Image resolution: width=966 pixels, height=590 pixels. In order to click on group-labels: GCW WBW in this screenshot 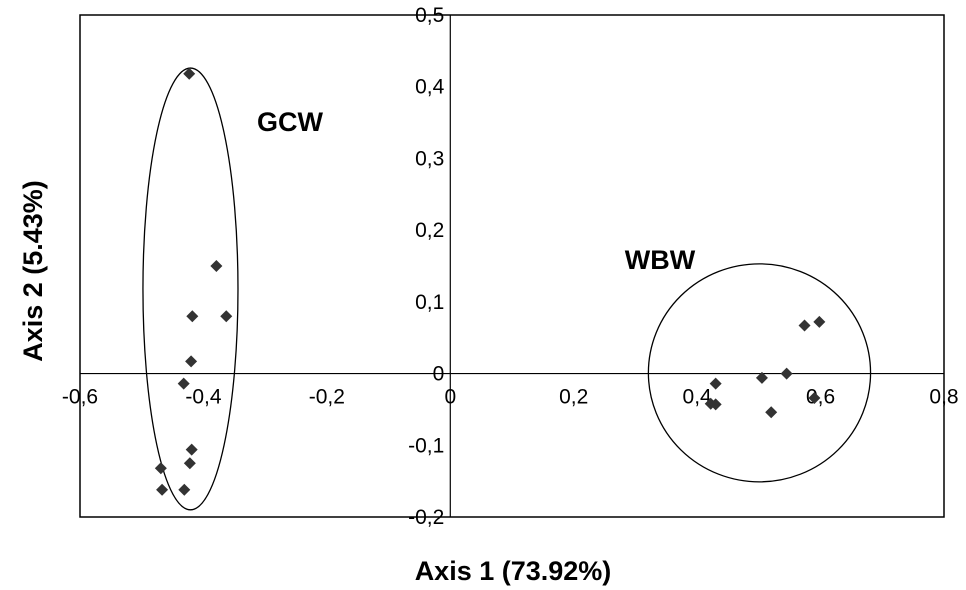, I will do `click(476, 191)`.